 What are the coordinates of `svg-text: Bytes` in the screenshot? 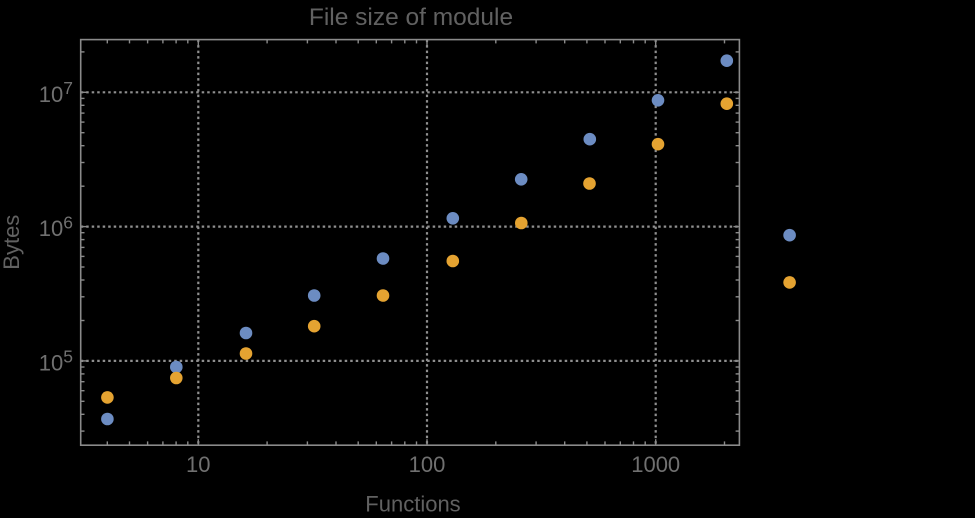 It's located at (12, 242).